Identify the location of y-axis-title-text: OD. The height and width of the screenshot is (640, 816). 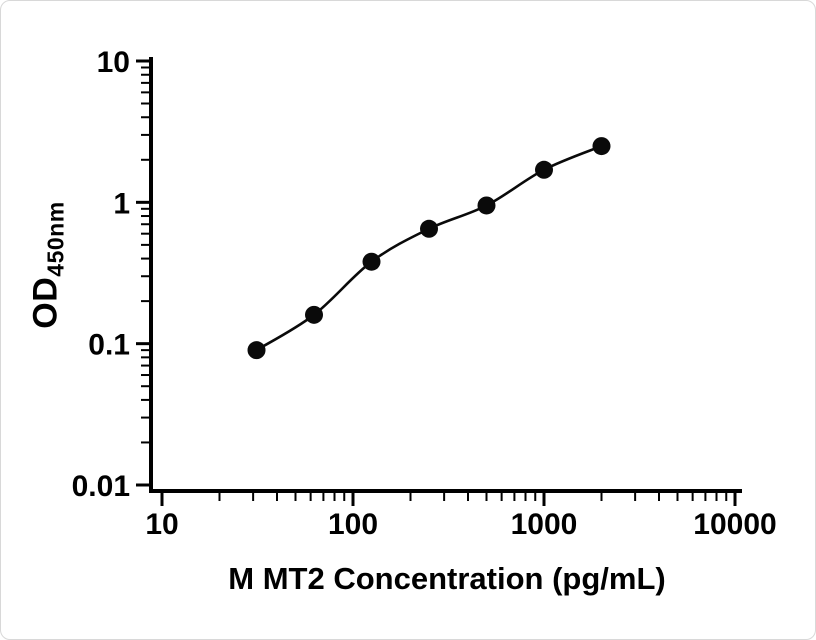
(45, 302).